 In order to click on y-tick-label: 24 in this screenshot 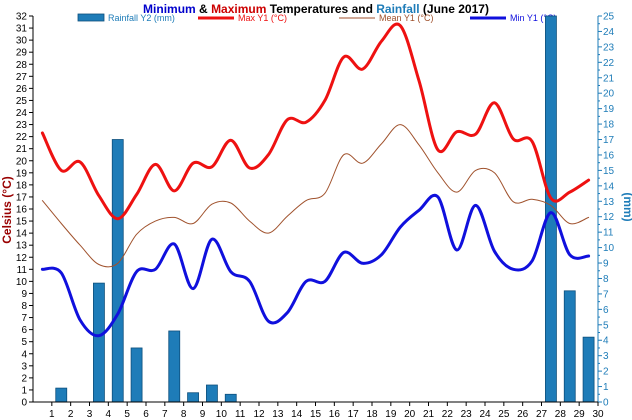, I will do `click(22, 113)`.